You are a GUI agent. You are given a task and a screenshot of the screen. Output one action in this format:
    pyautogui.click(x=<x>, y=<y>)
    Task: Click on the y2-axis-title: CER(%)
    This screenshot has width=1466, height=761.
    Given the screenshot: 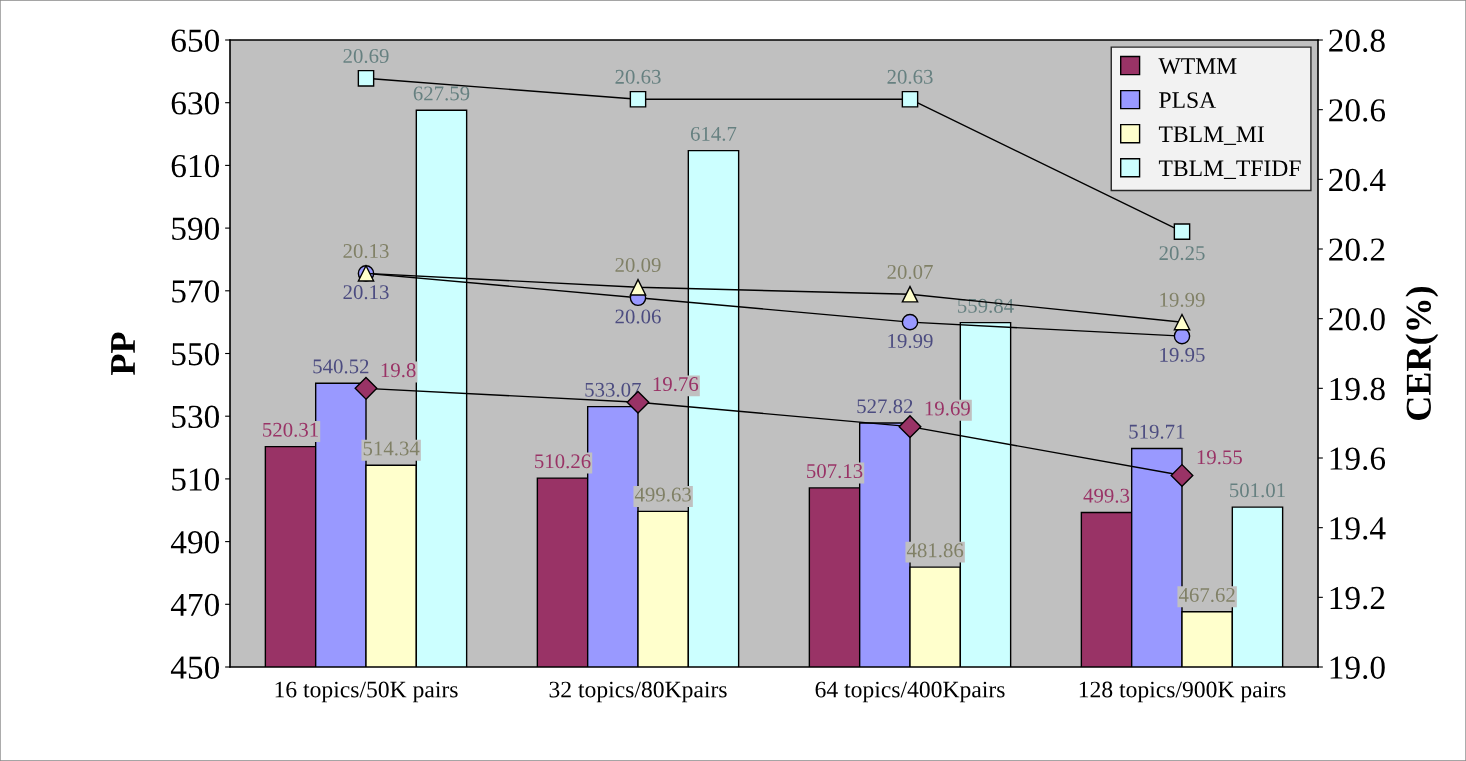 What is the action you would take?
    pyautogui.click(x=1422, y=353)
    